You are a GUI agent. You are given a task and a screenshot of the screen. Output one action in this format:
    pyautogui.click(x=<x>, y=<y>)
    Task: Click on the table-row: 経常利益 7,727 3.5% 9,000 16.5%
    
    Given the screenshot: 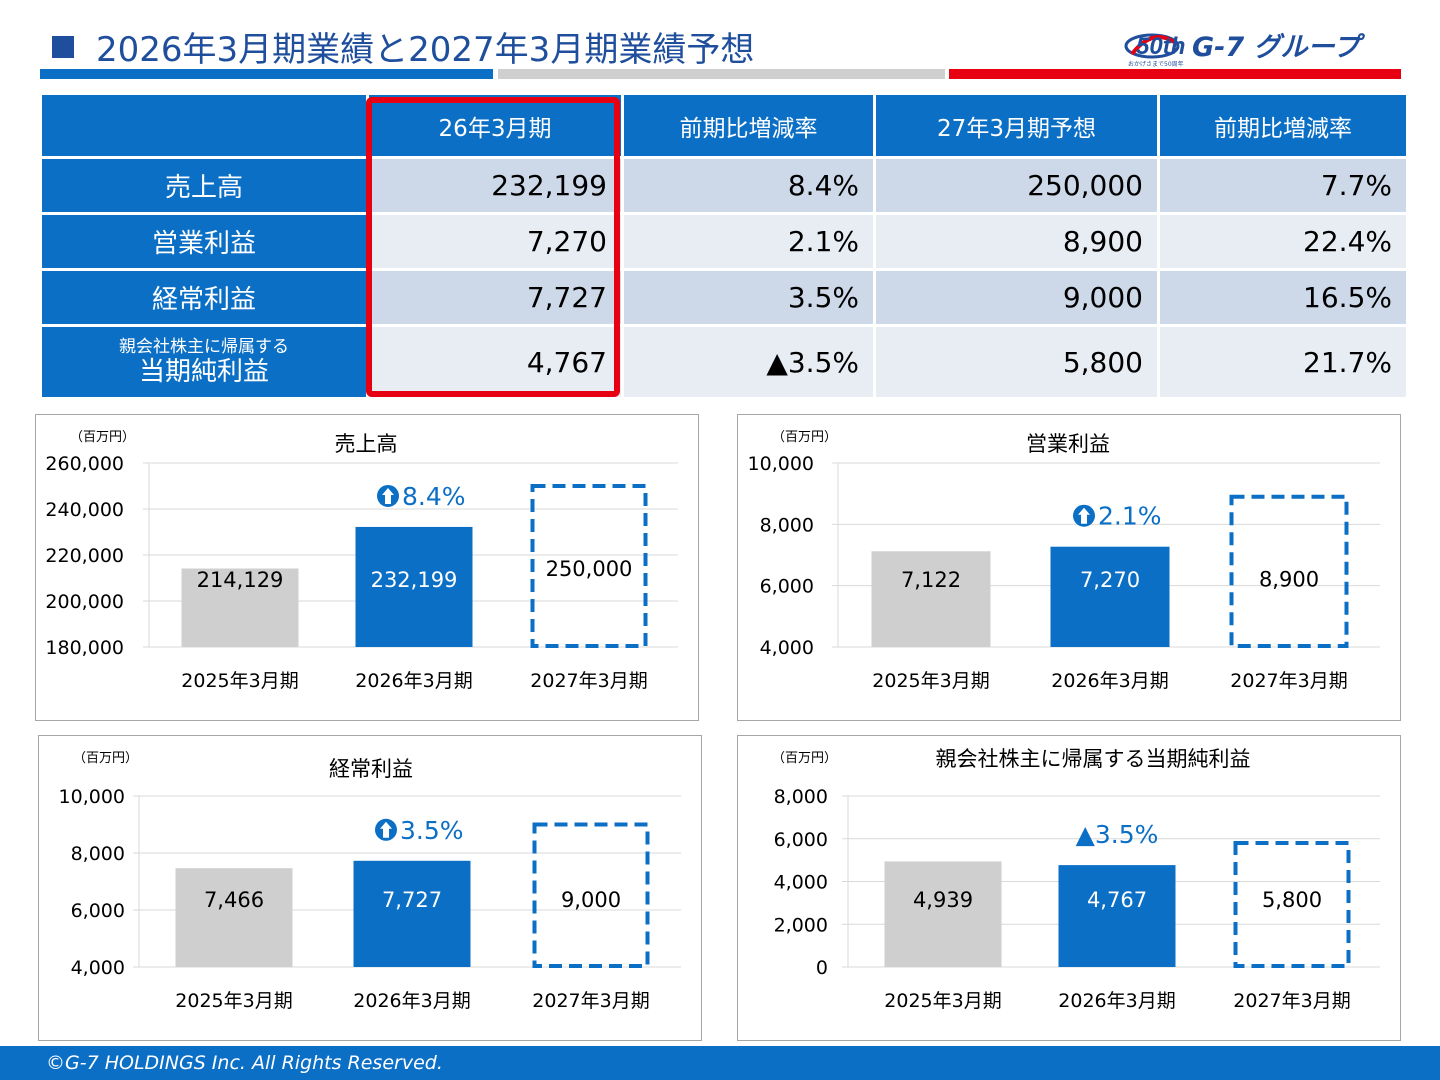 What is the action you would take?
    pyautogui.click(x=724, y=297)
    